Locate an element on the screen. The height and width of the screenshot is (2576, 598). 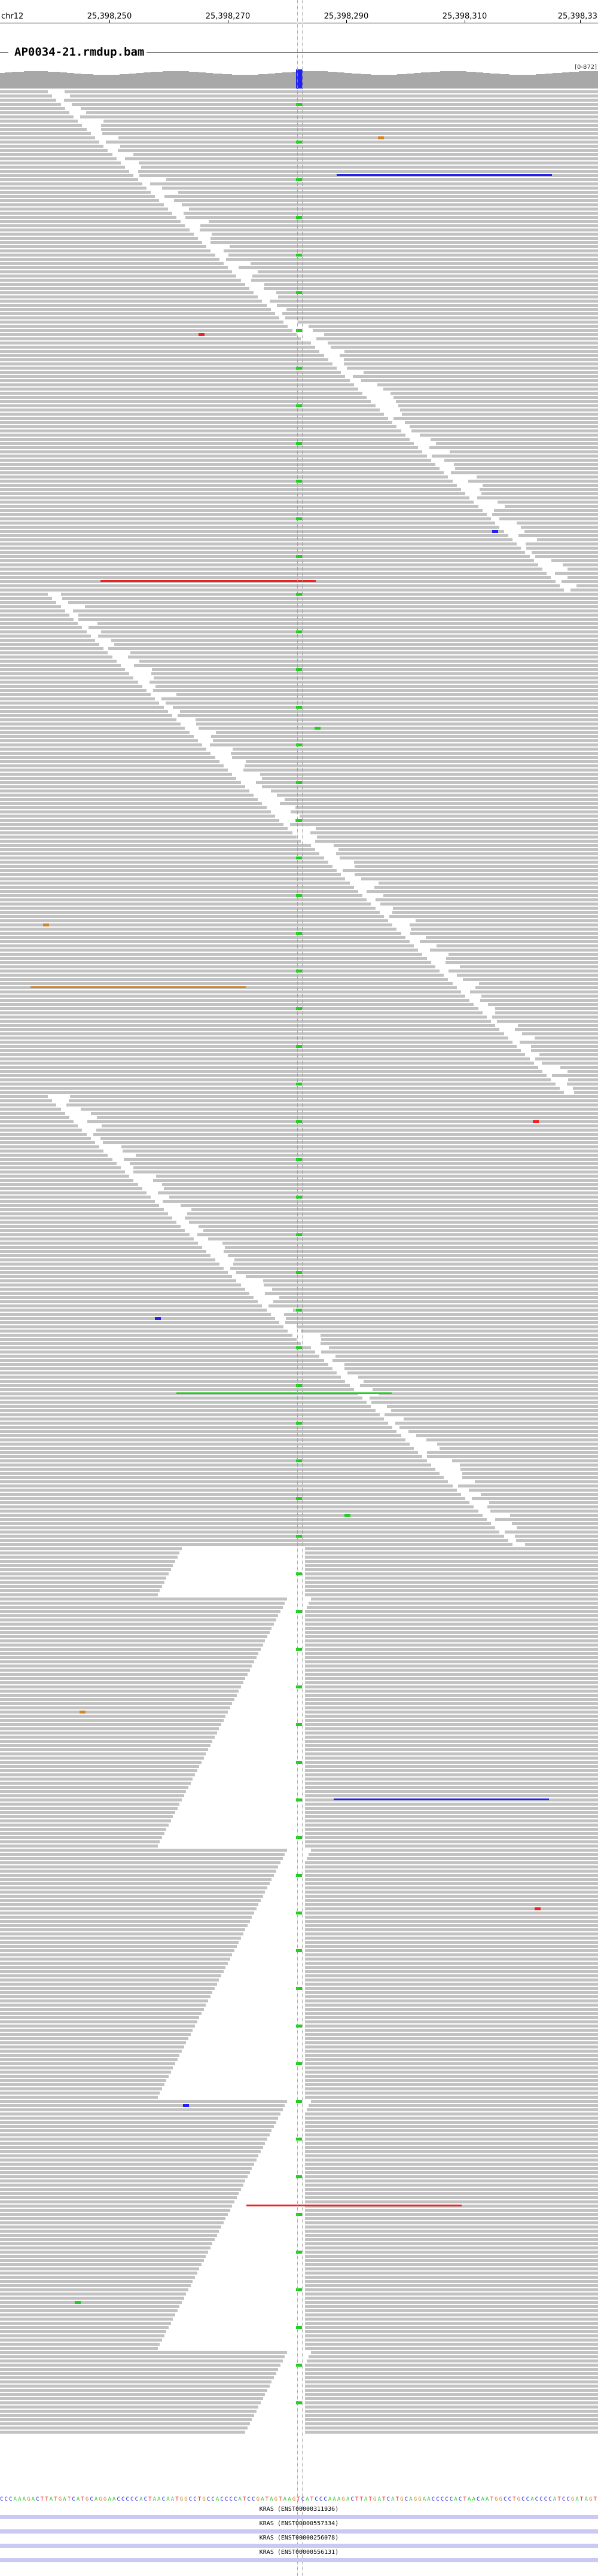
track-title: AP0034-21.rmdup.bam is located at coordinates (79, 52).